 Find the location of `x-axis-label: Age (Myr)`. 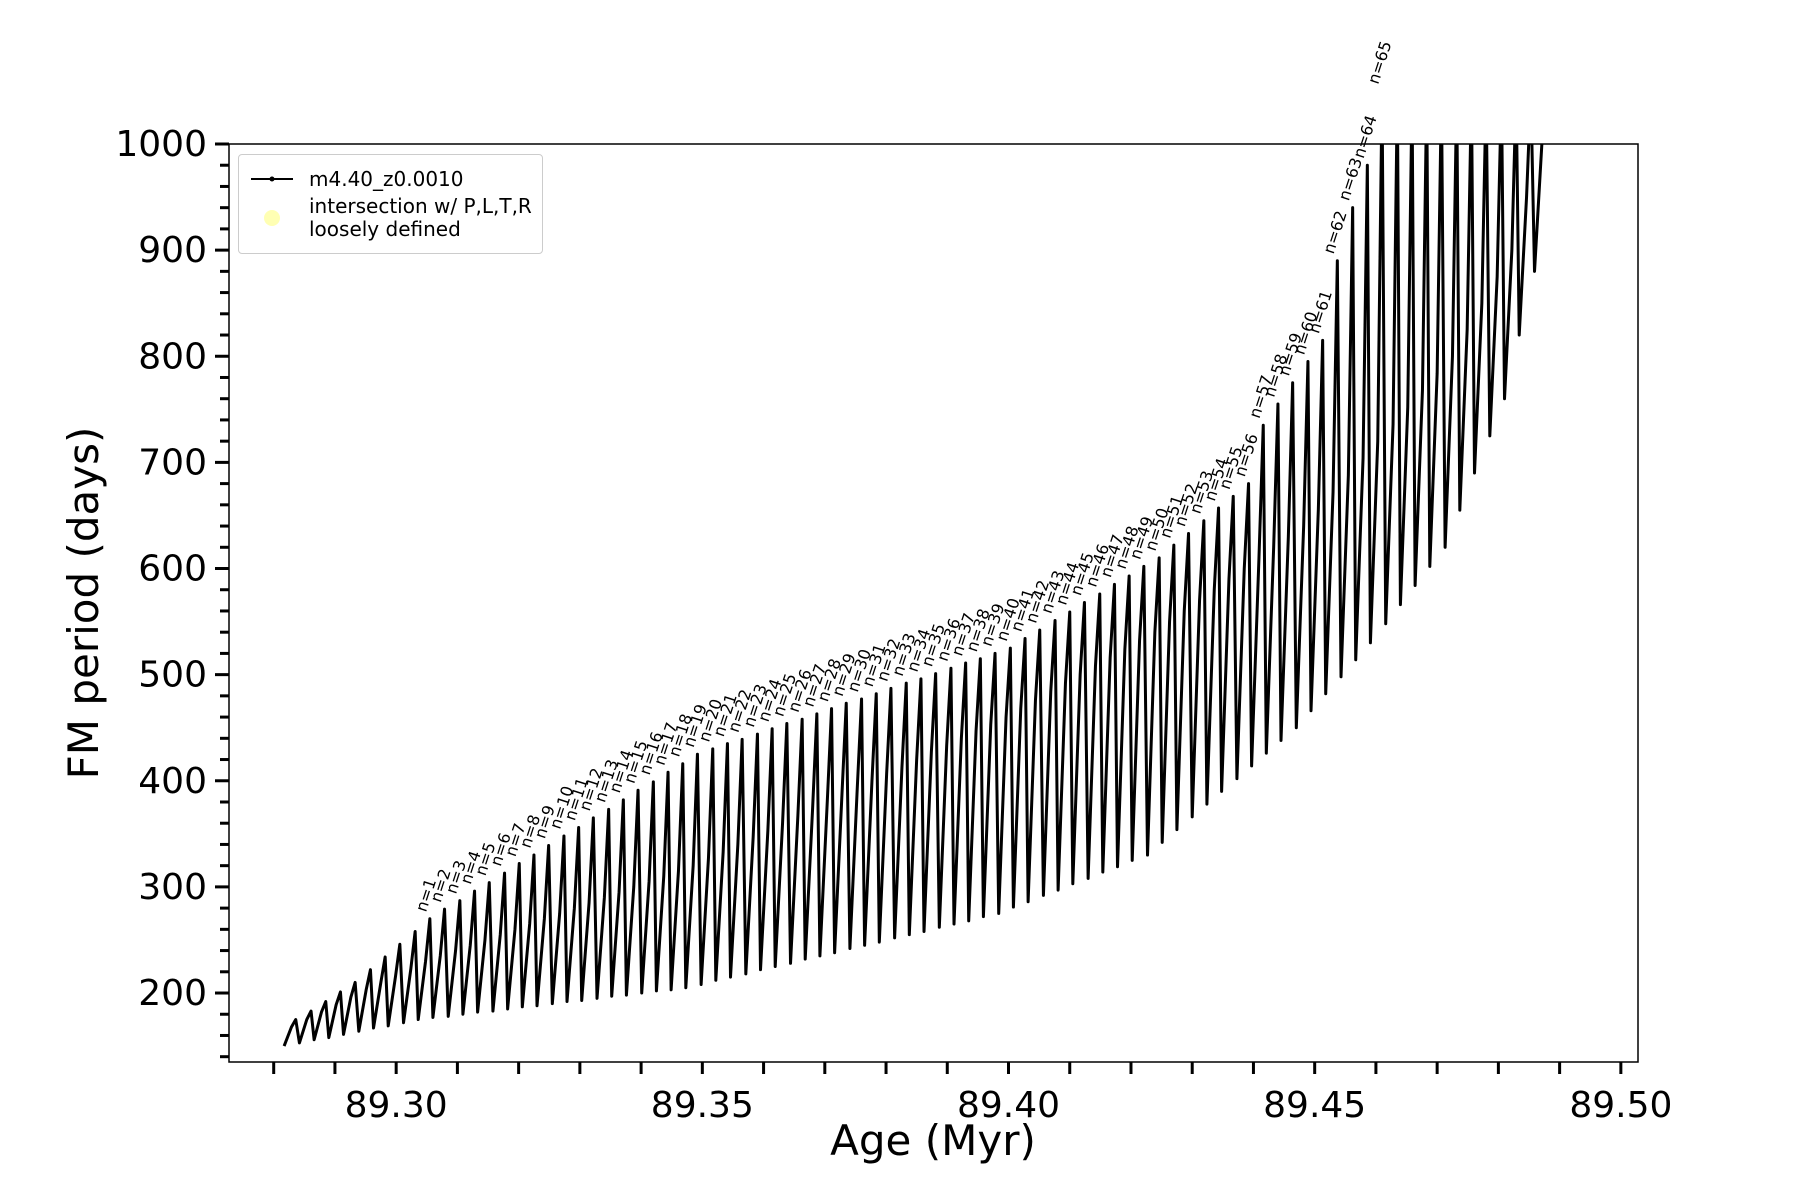

x-axis-label: Age (Myr) is located at coordinates (933, 1140).